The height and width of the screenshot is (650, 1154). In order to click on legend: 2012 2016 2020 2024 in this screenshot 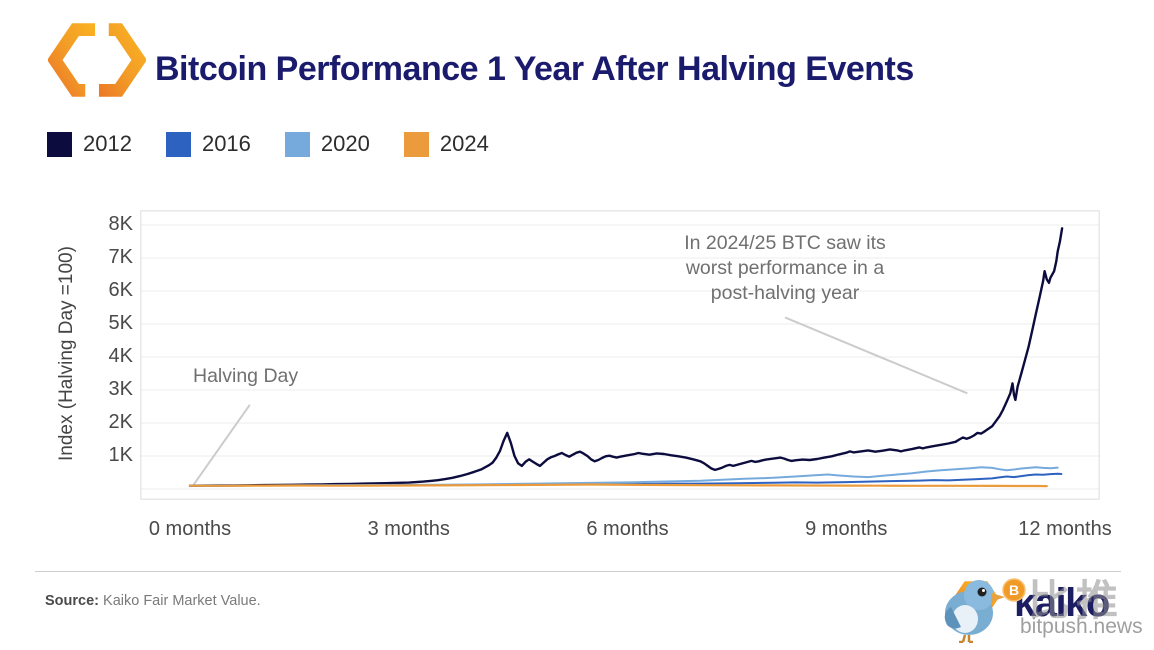, I will do `click(285, 144)`.